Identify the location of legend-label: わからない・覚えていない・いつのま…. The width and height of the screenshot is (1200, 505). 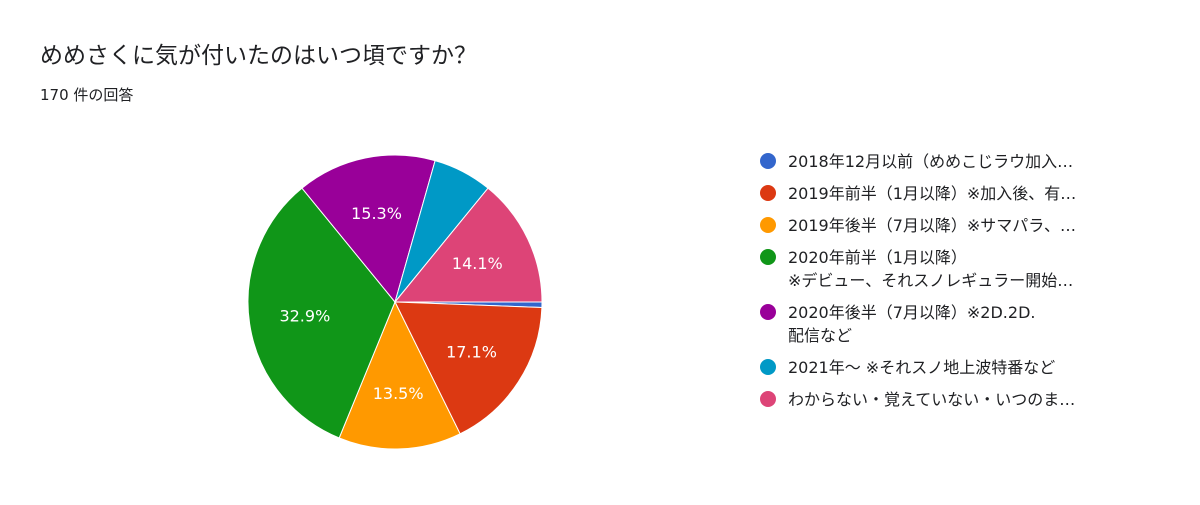
(932, 399).